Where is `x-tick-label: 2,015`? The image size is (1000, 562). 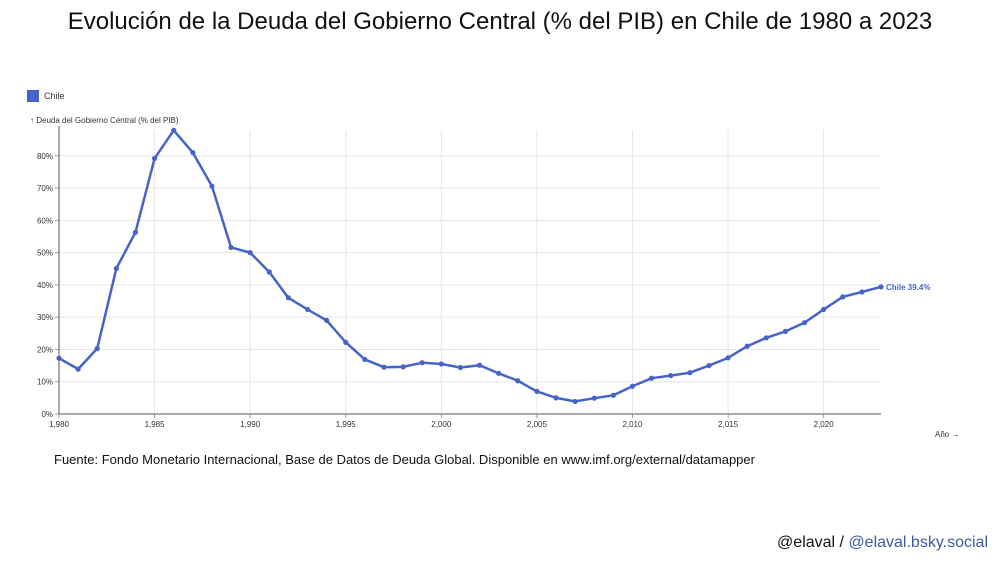 x-tick-label: 2,015 is located at coordinates (728, 424).